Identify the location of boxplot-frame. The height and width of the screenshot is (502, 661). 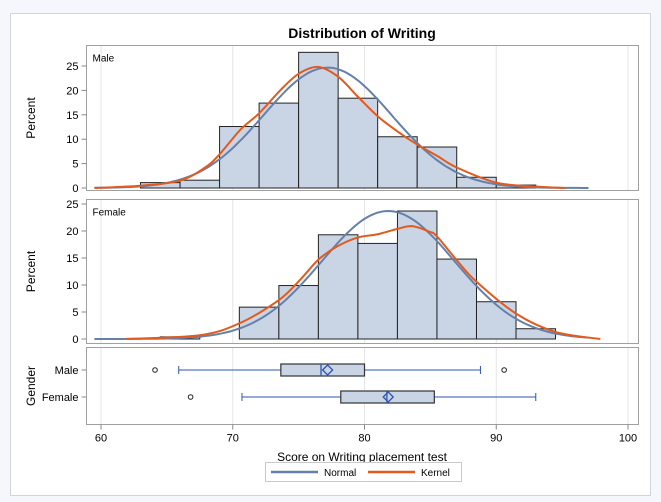
(362, 386).